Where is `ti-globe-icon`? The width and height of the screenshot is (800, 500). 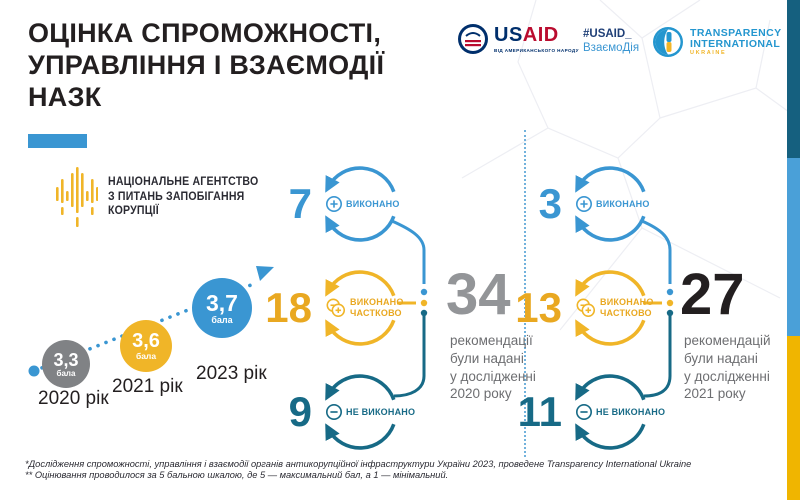
ti-globe-icon is located at coordinates (668, 42).